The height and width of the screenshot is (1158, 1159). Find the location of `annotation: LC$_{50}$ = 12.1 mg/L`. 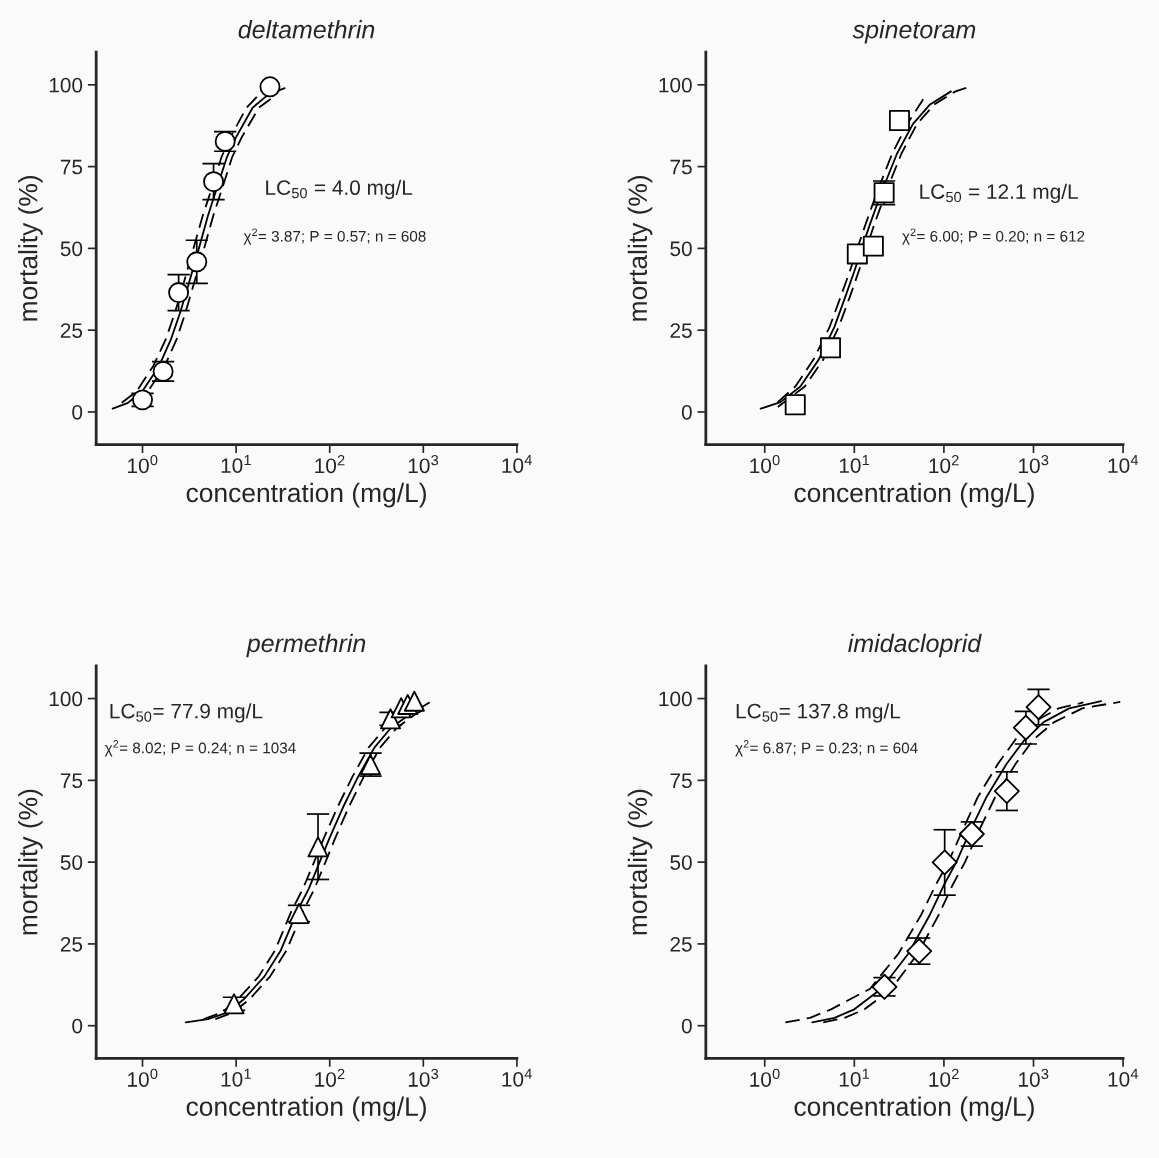

annotation: LC$_{50}$ = 12.1 mg/L is located at coordinates (999, 193).